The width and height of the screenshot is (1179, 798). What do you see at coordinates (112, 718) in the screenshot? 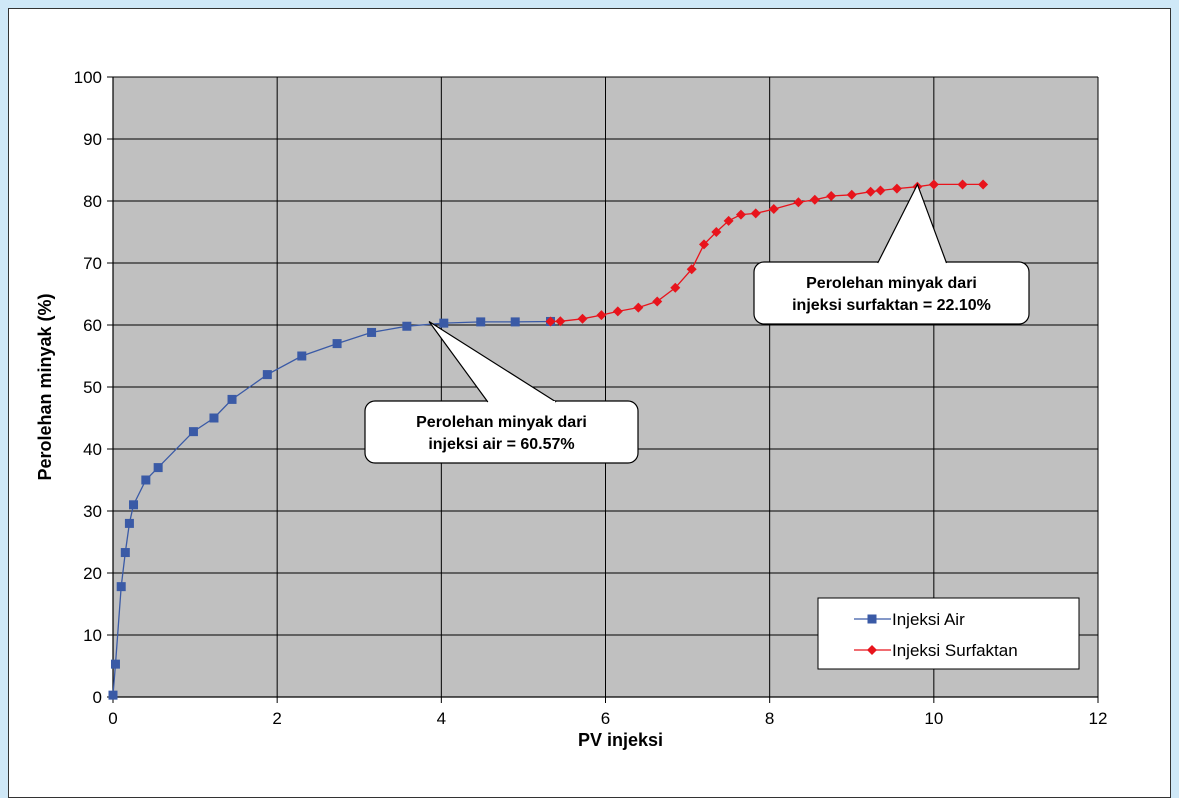
I see `x-tick-label: 0` at bounding box center [112, 718].